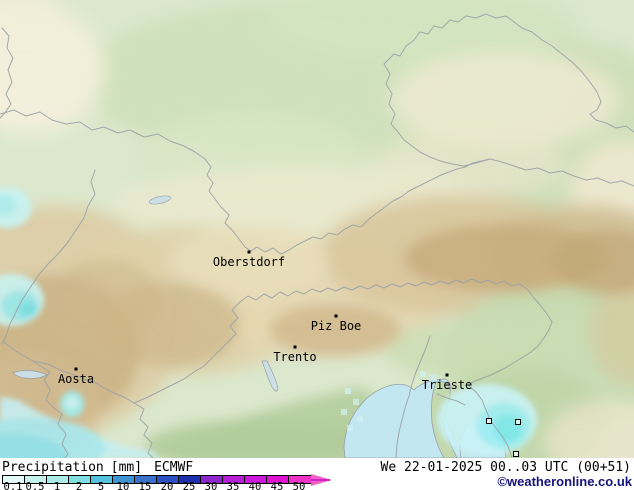 Image resolution: width=634 pixels, height=490 pixels. Describe the element at coordinates (447, 385) in the screenshot. I see `city-label: Trieste` at that location.